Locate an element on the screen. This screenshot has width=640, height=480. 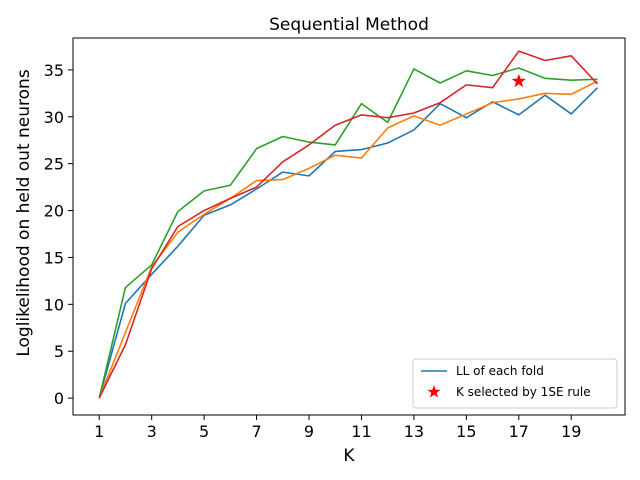
y-axis-label: Loglikelihood on held out neurons is located at coordinates (24, 212).